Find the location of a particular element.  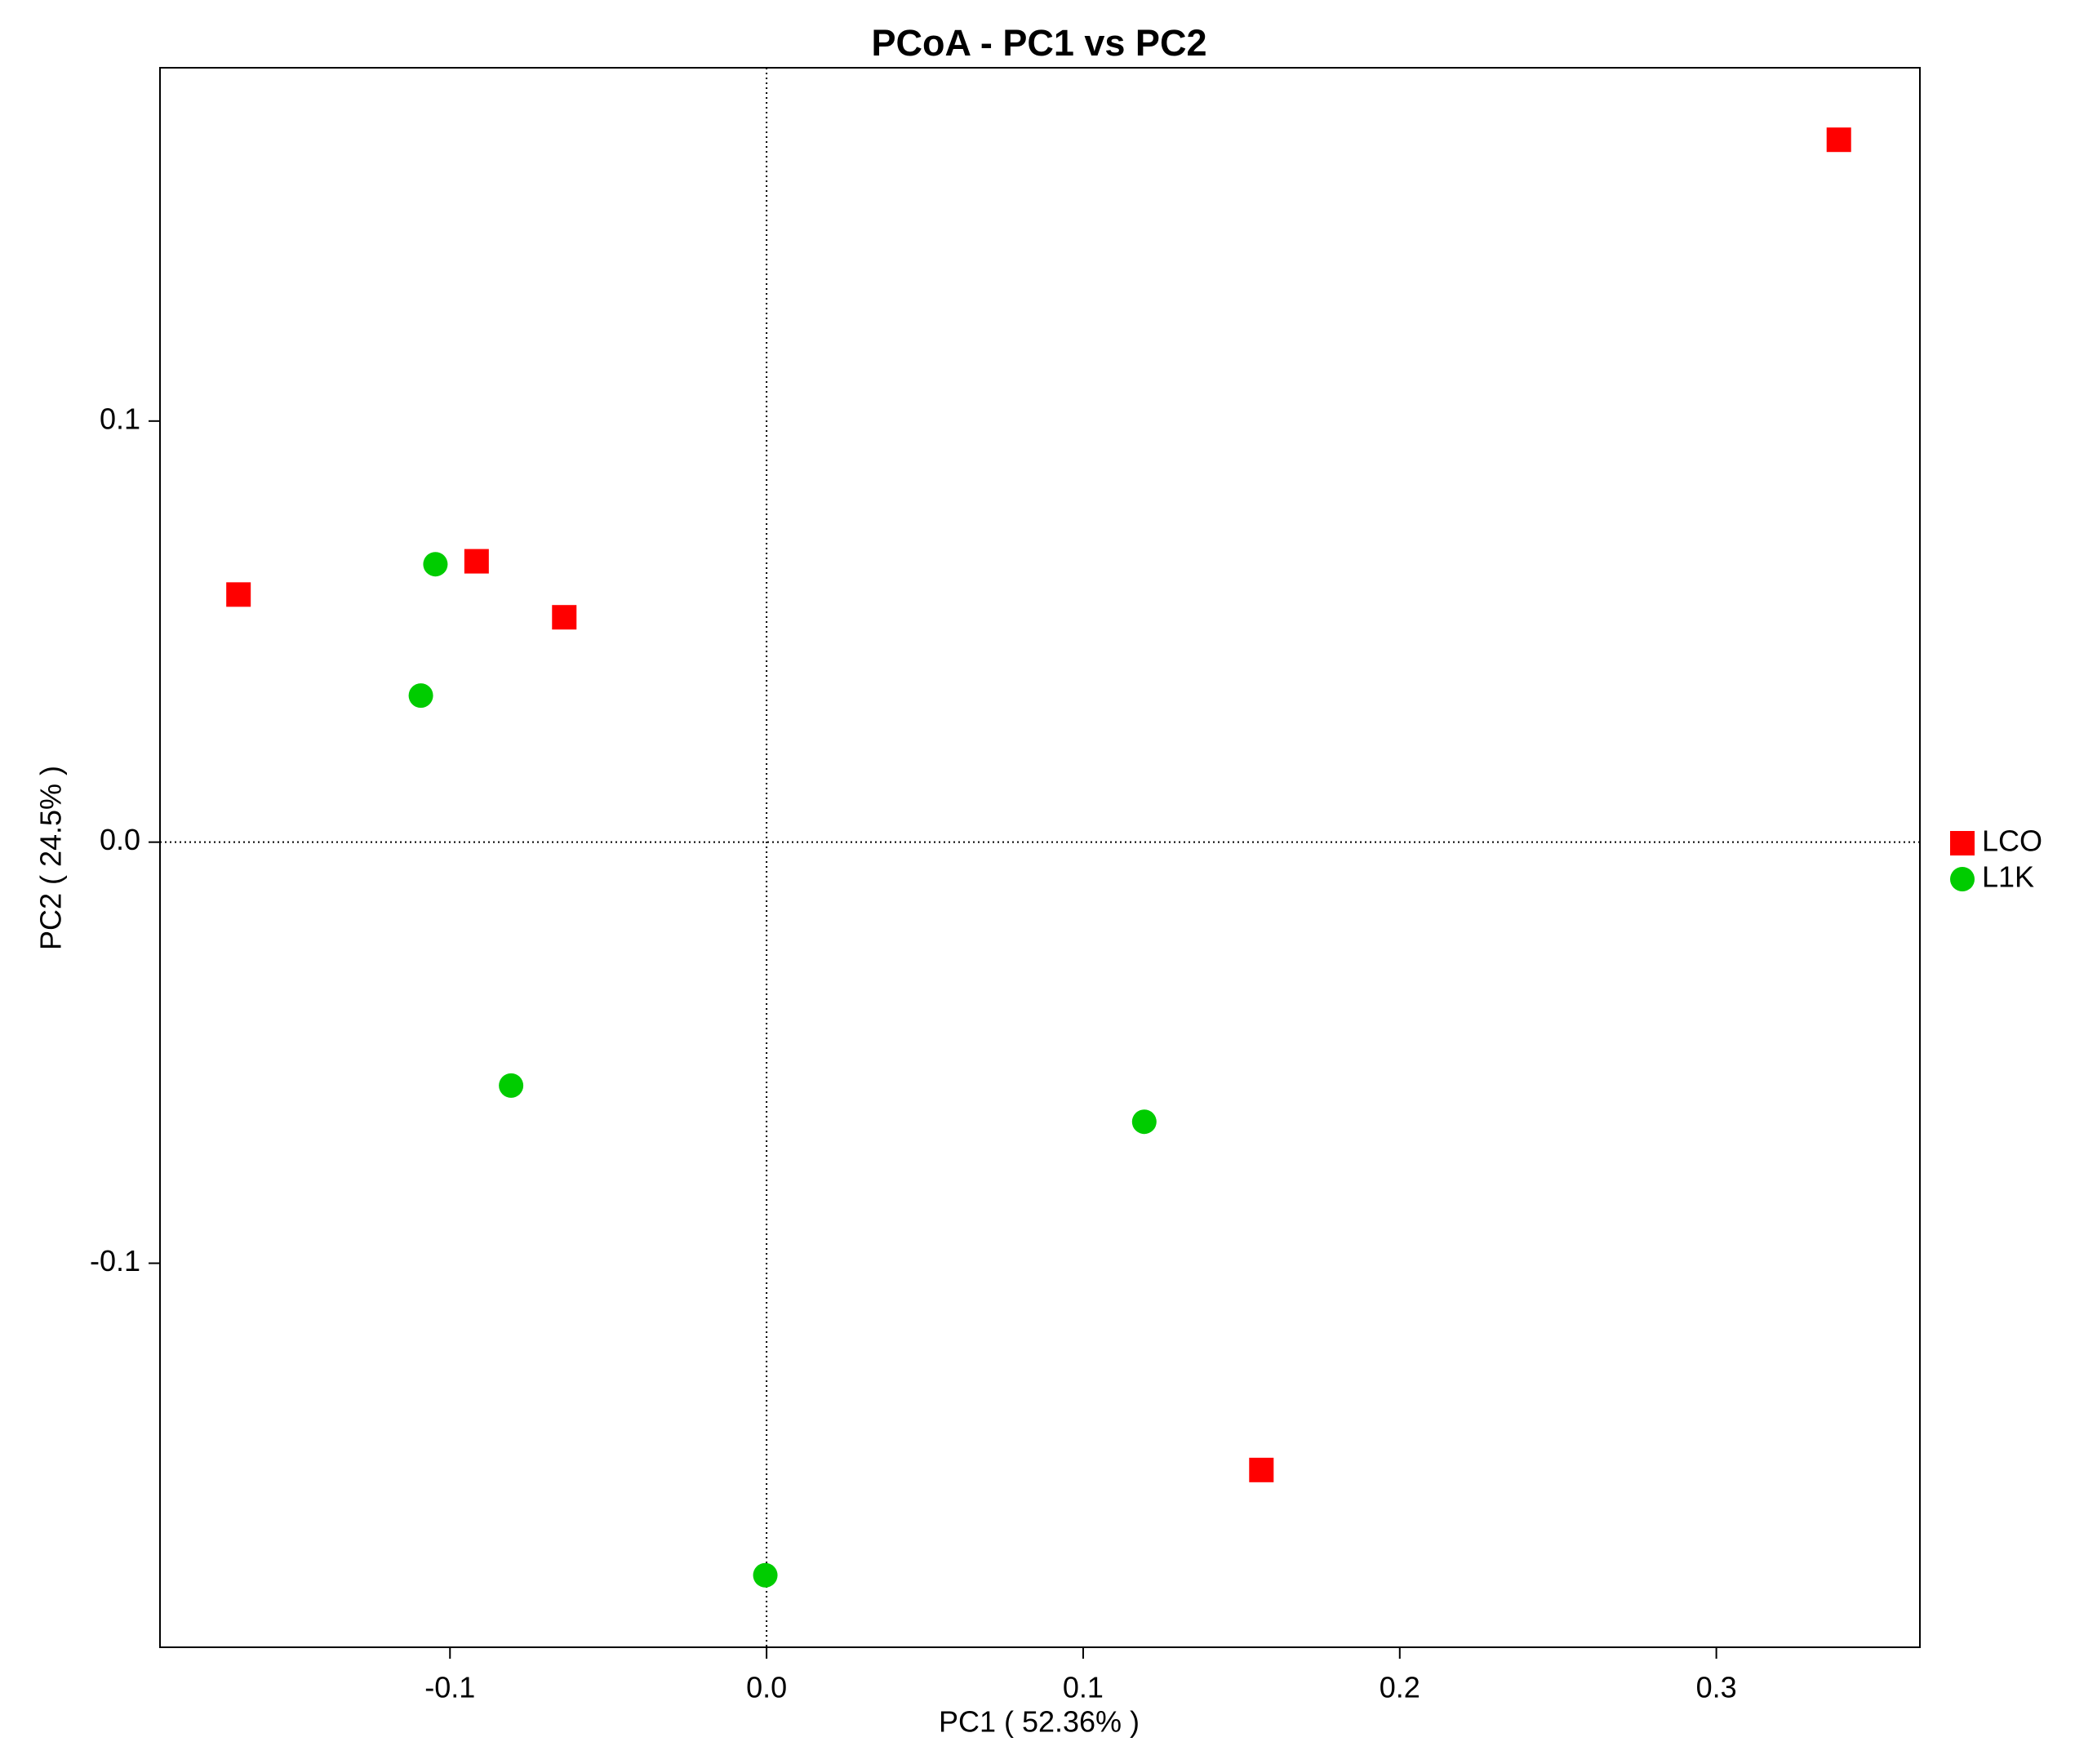

y-tick-label: 0.1 is located at coordinates (120, 418).